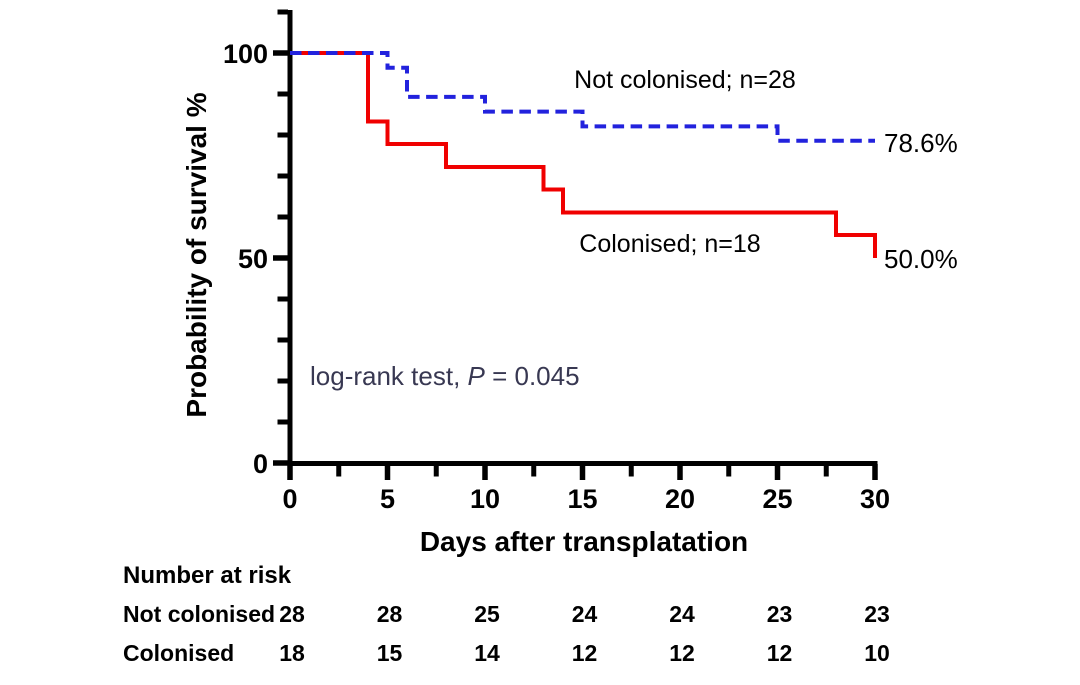 The height and width of the screenshot is (685, 1080). I want to click on x-tick-label: 5, so click(387, 499).